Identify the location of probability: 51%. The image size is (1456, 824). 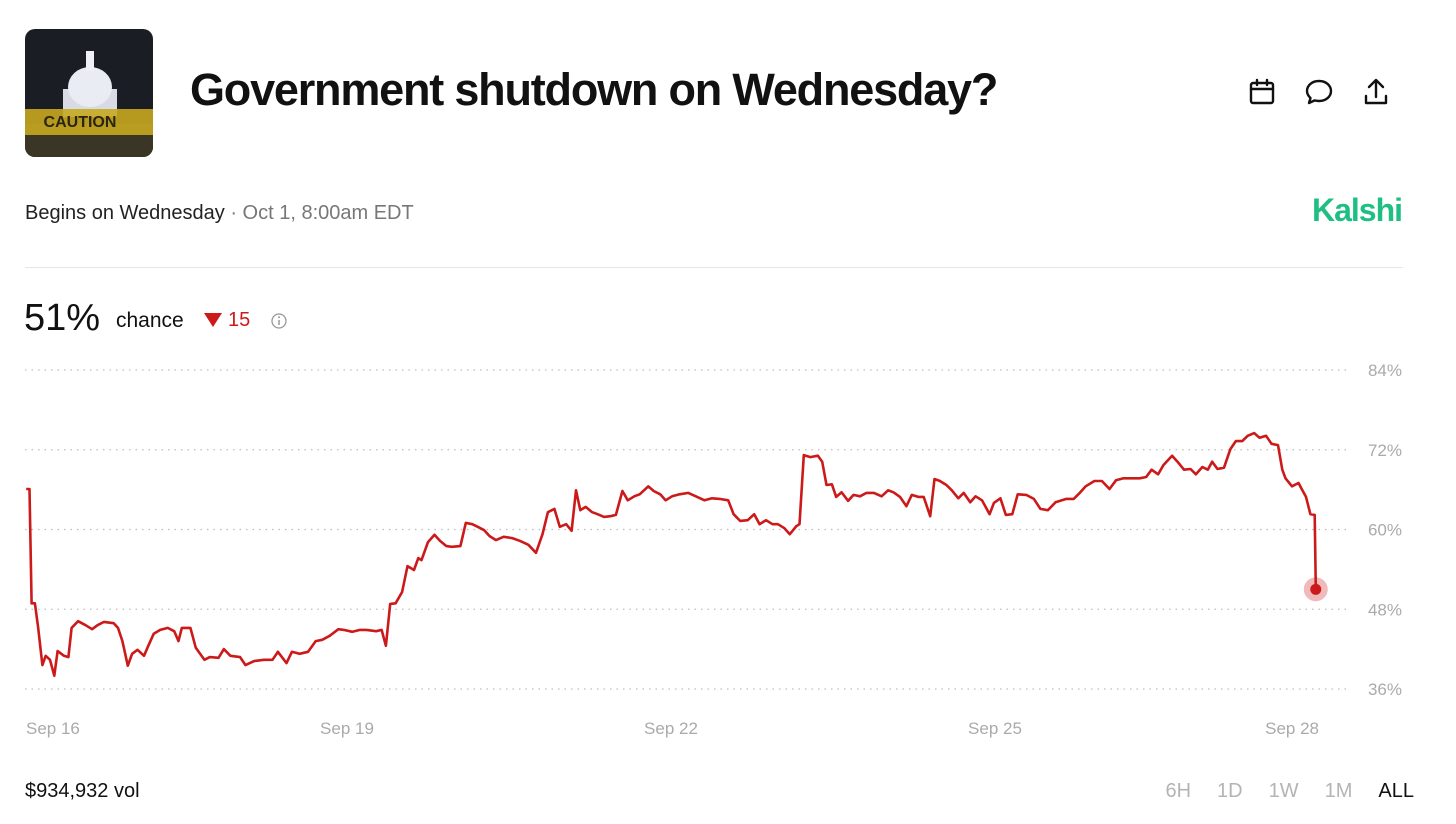
(62, 318).